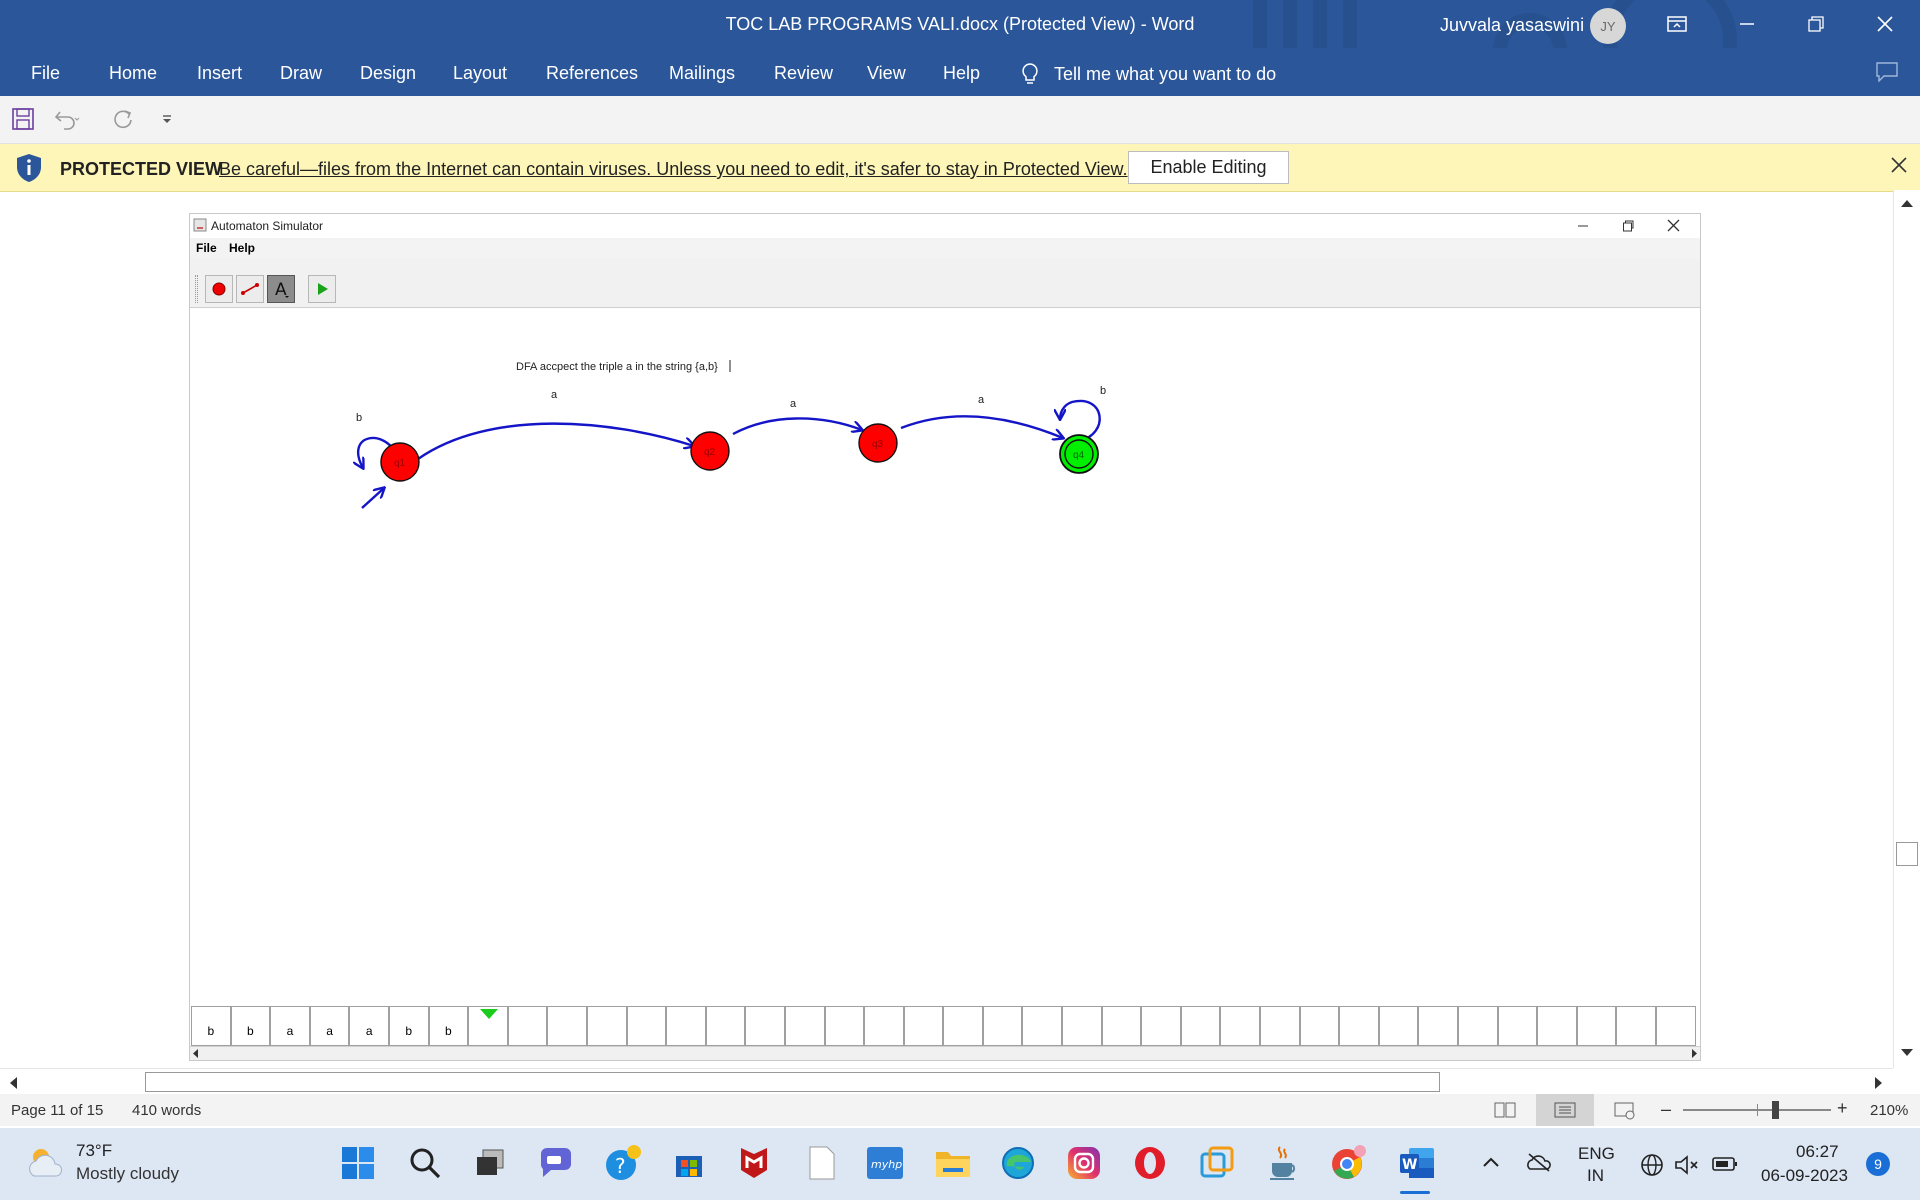 This screenshot has height=1200, width=1920. I want to click on network-globe-icon, so click(1652, 1165).